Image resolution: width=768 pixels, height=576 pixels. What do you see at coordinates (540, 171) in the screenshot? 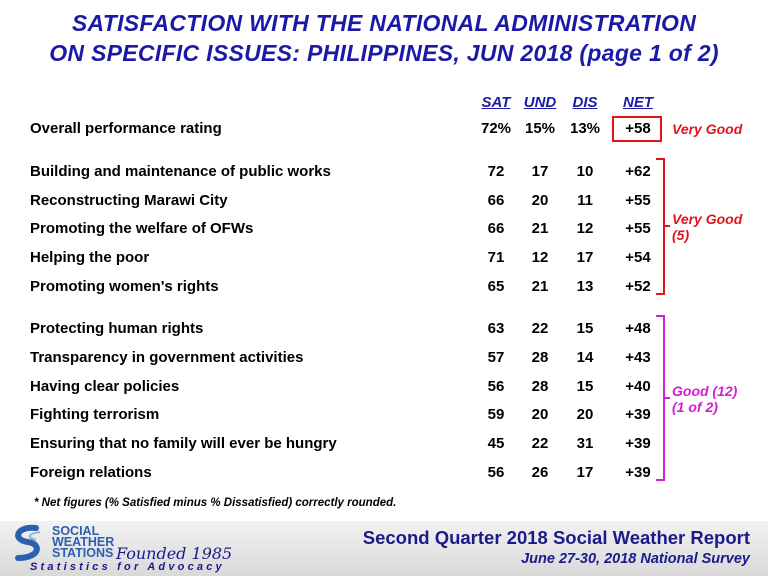
I see `row-und-value: 17` at bounding box center [540, 171].